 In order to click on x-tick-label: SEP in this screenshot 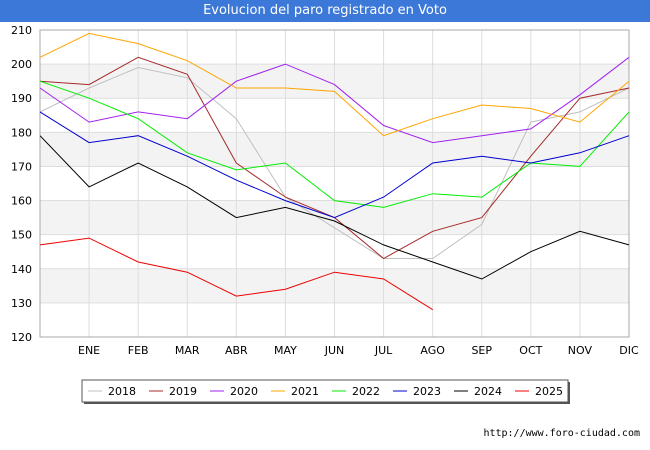, I will do `click(481, 350)`.